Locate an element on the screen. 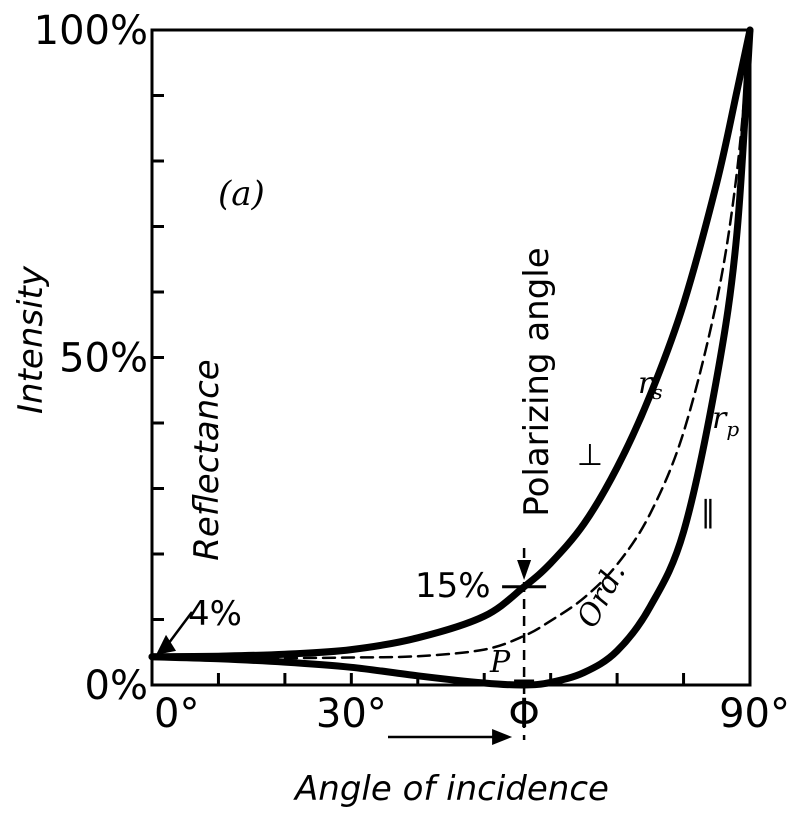 The image size is (800, 819). start-value-arrow-shaft is located at coordinates (179, 629).